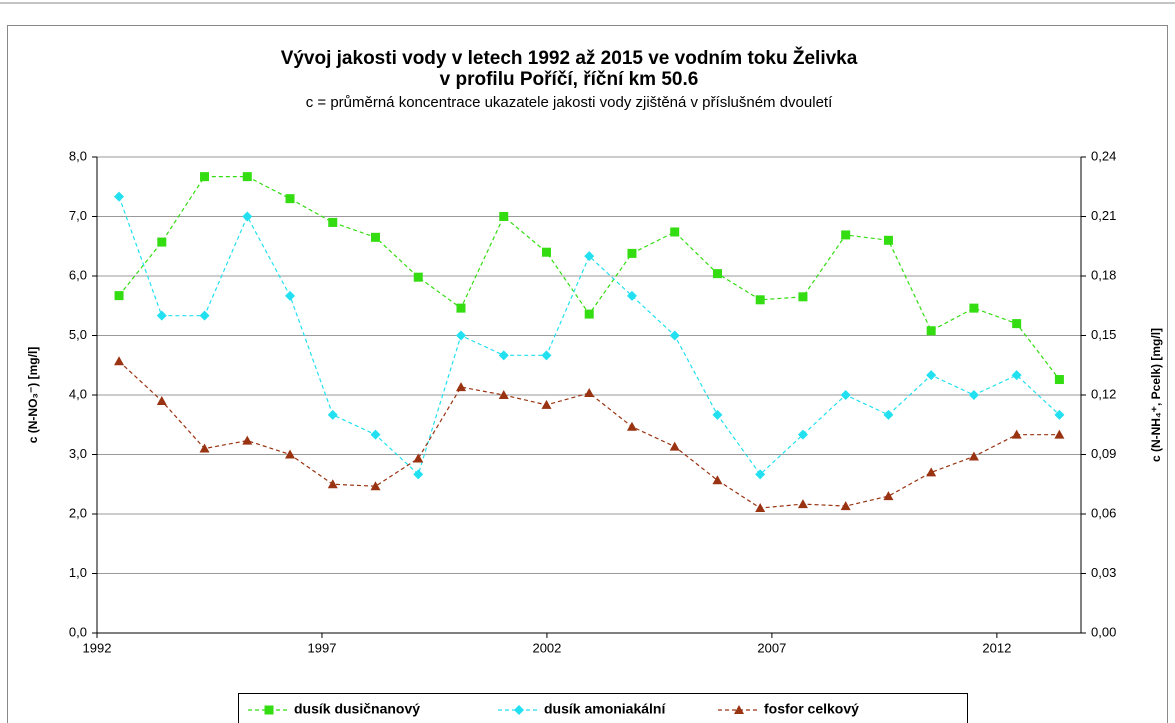 Image resolution: width=1175 pixels, height=723 pixels. Describe the element at coordinates (1103, 155) in the screenshot. I see `y2-tick-label: 0,24` at that location.